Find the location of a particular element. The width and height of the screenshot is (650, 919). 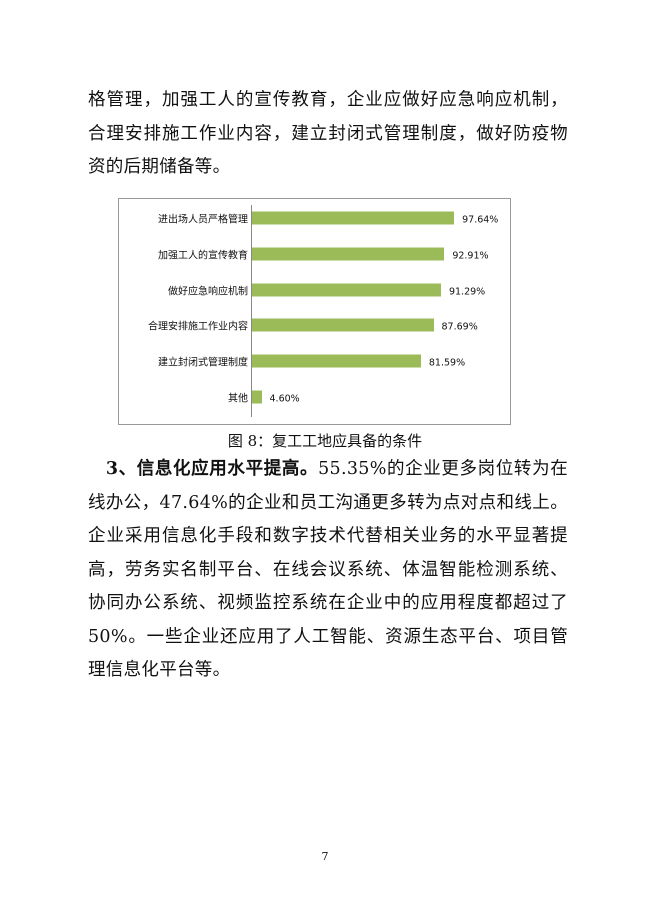

data-label: 4.60% is located at coordinates (284, 399).